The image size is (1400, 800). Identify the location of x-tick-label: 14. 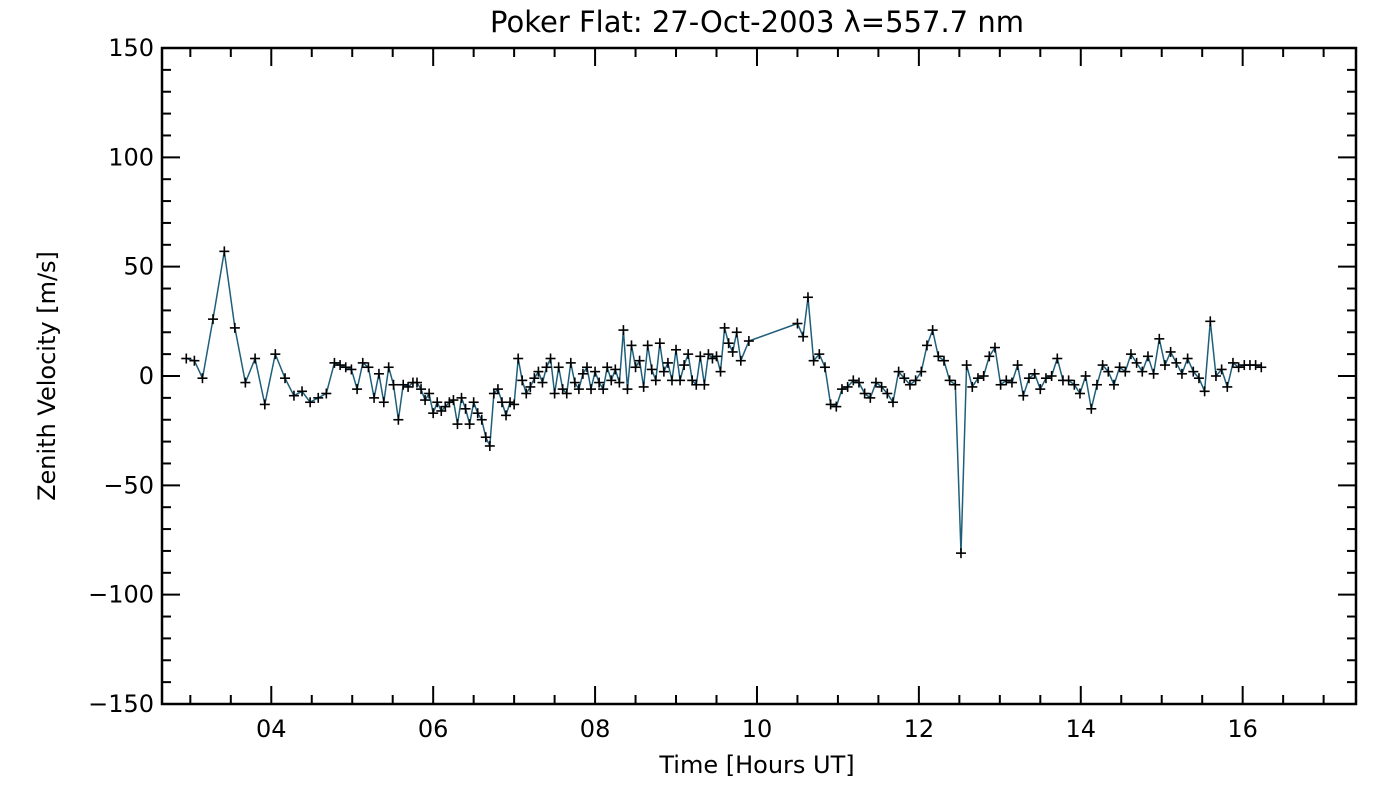
(1080, 729).